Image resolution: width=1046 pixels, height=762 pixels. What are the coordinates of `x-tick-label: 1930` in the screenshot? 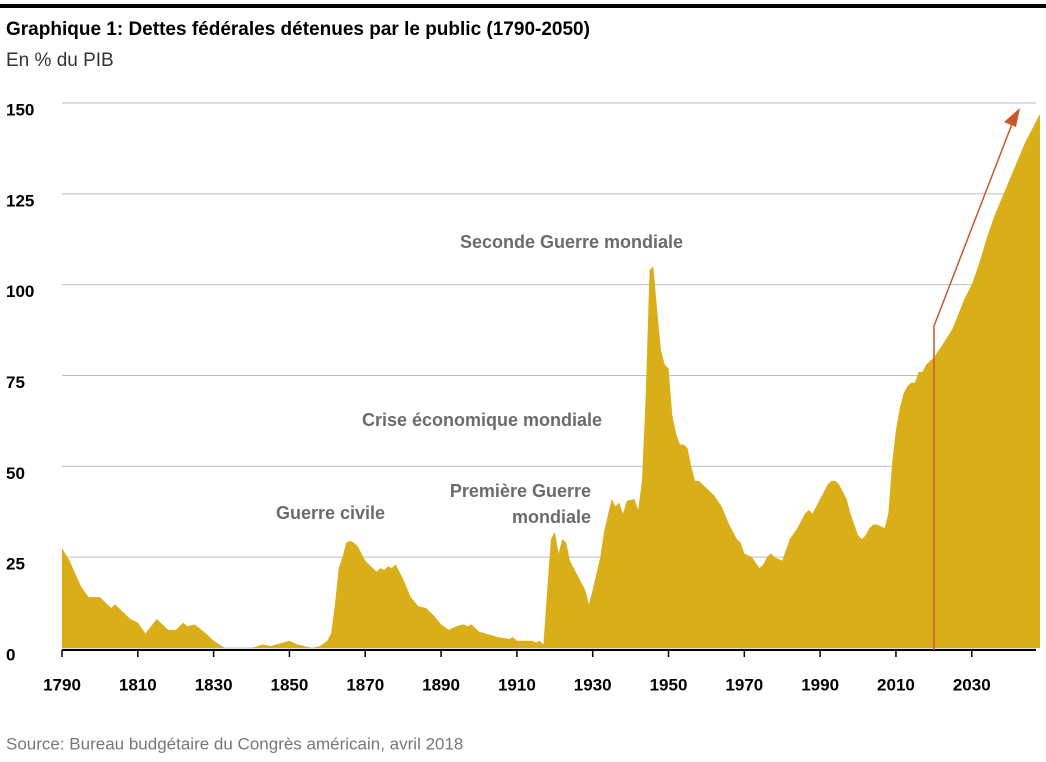 It's located at (593, 684).